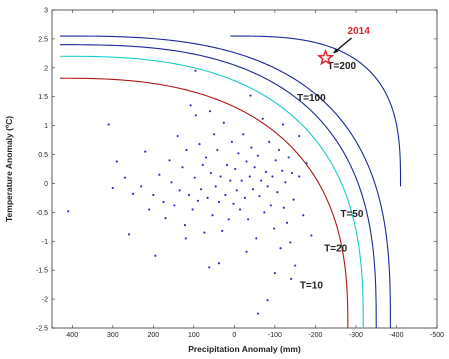  Describe the element at coordinates (275, 335) in the screenshot. I see `x-tick-label: -100` at that location.